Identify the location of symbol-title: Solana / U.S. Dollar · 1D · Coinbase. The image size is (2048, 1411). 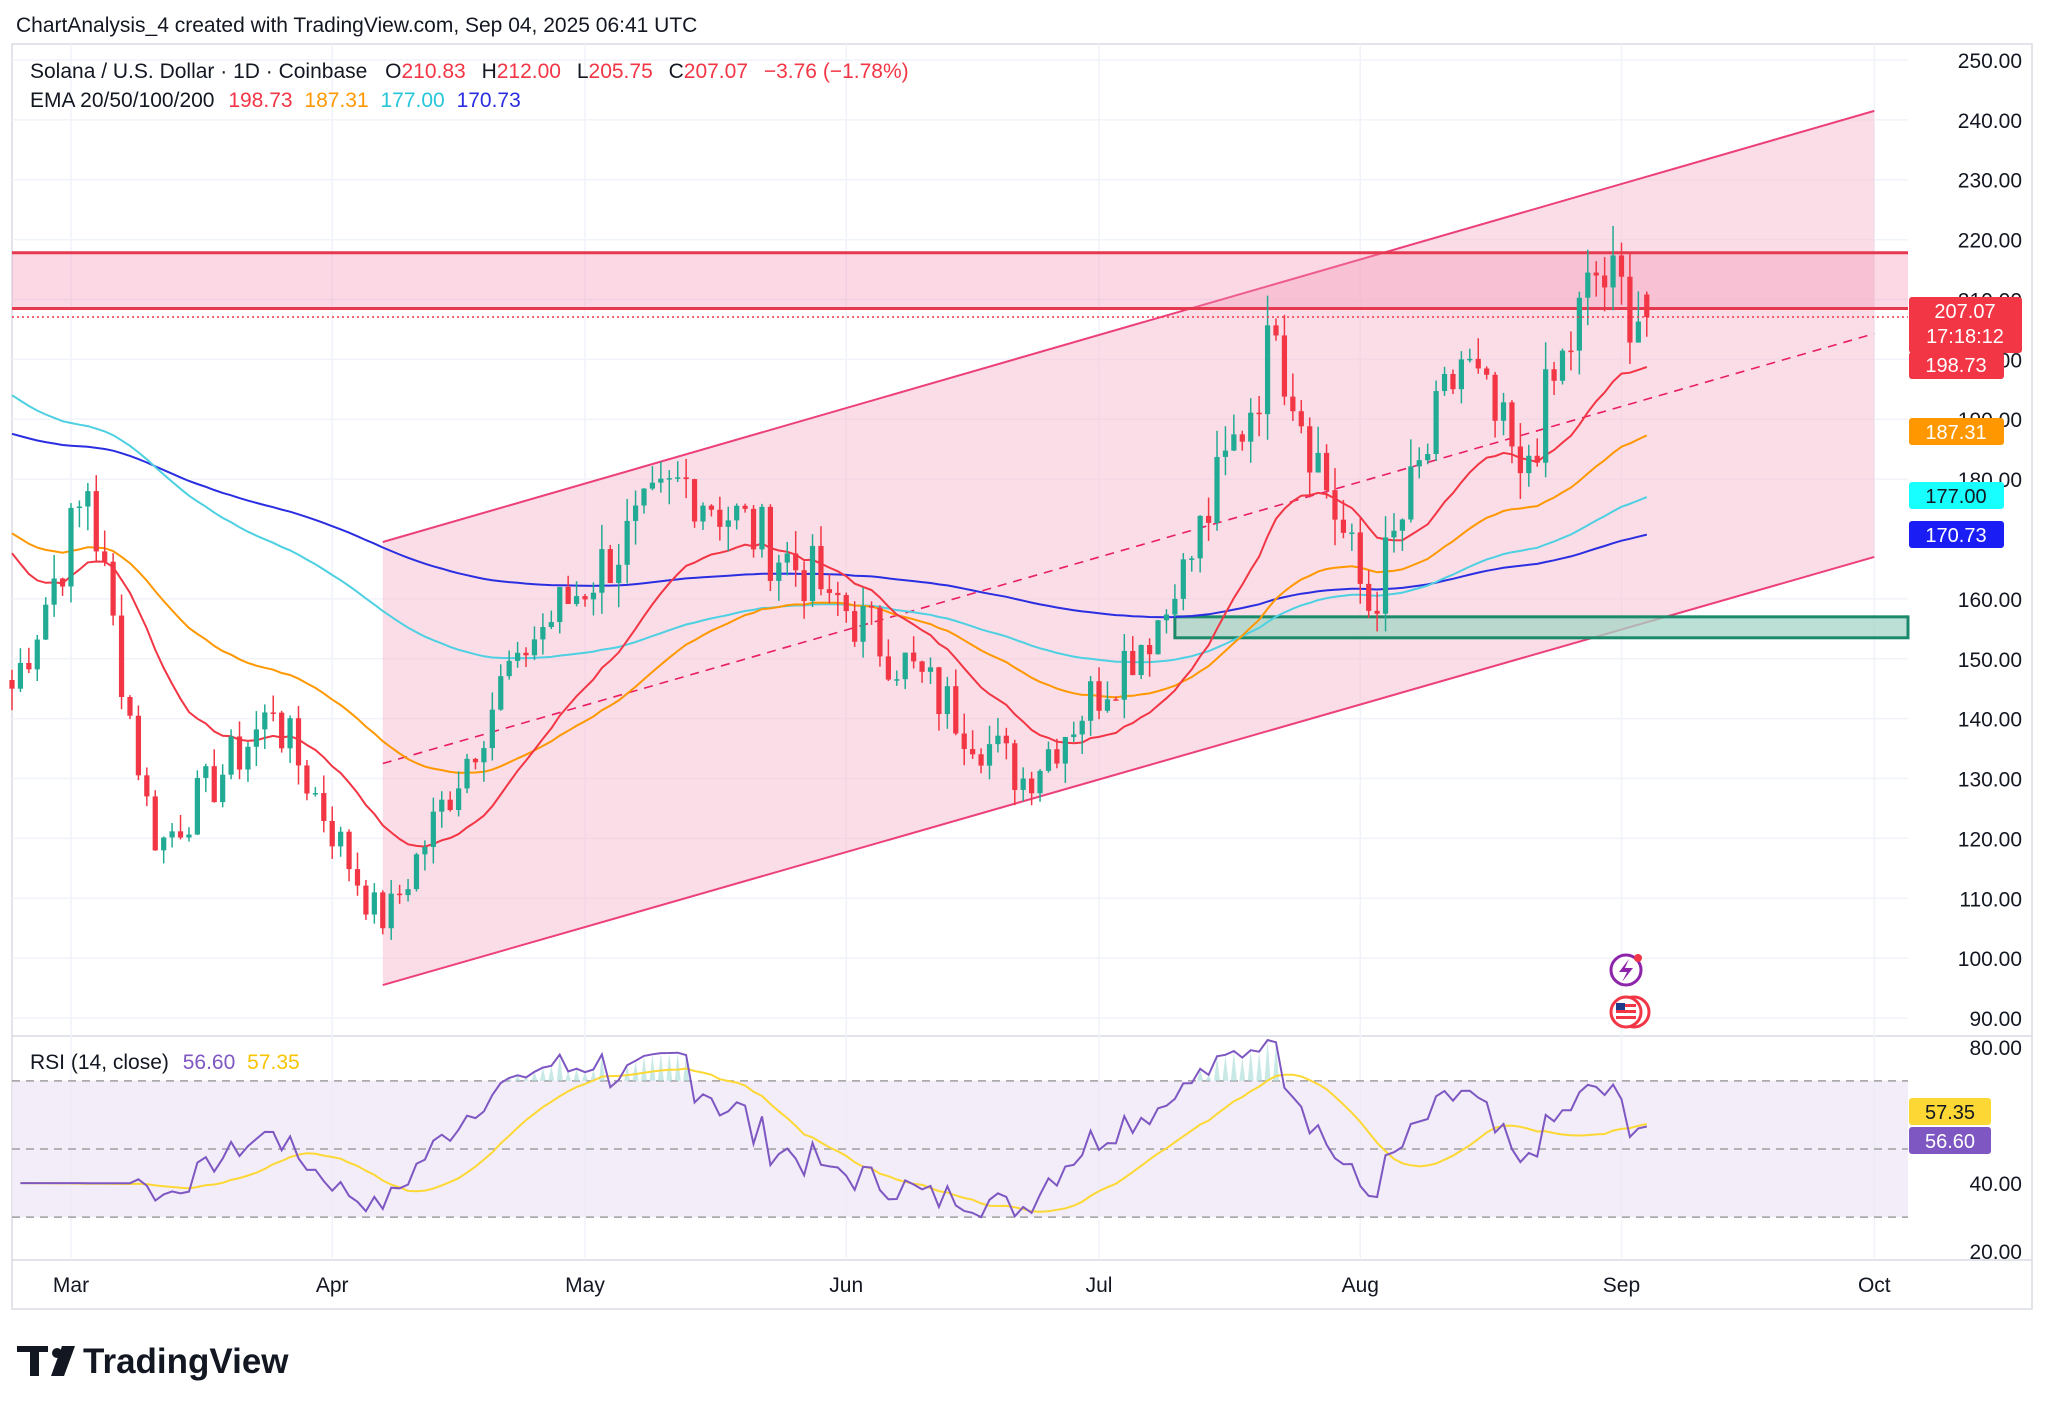
(199, 71).